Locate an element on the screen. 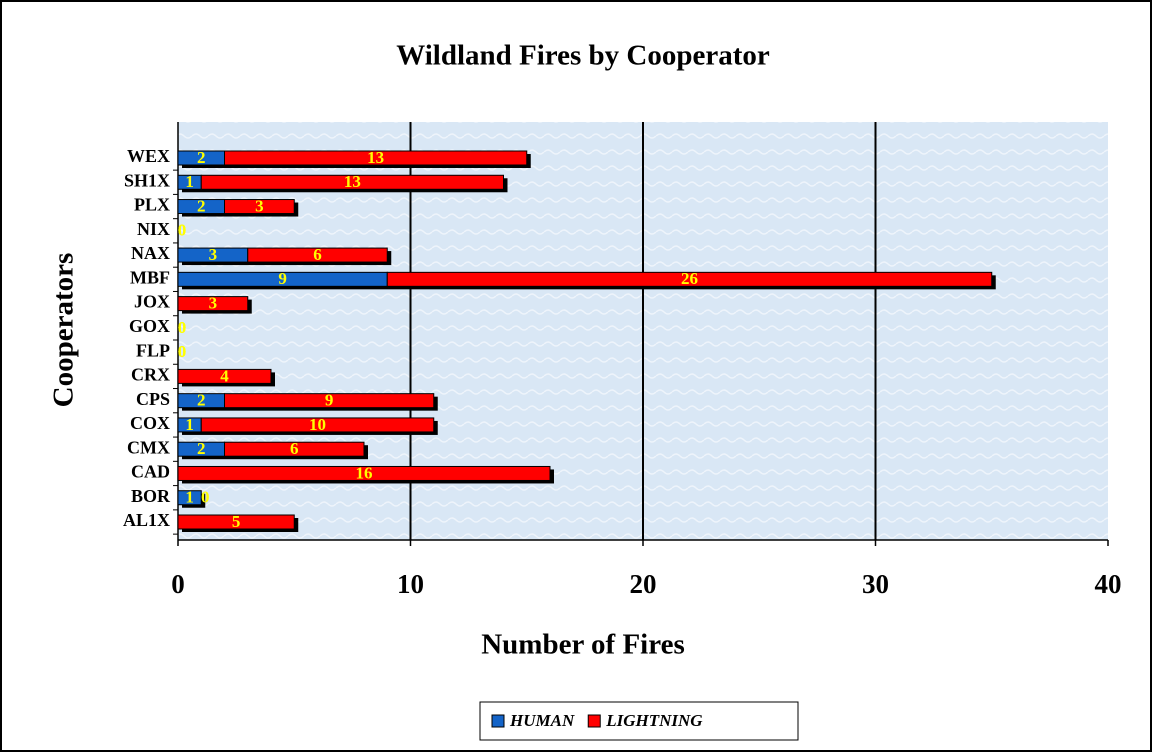 Image resolution: width=1152 pixels, height=752 pixels. y-tick-label: MBF is located at coordinates (150, 277).